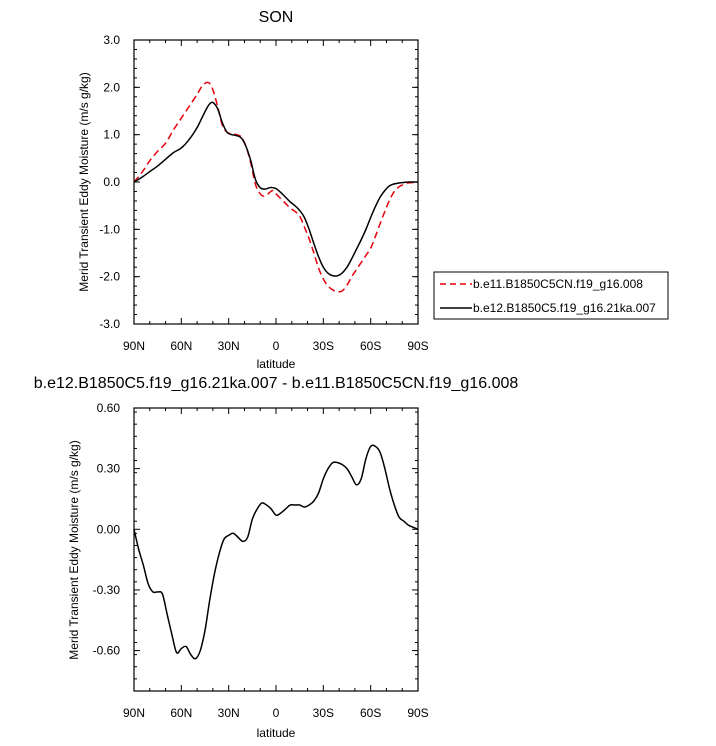  Describe the element at coordinates (74, 549) in the screenshot. I see `bottom-y-axis-title: Merid Transient Eddy Moisture (m/s g/kg)` at that location.